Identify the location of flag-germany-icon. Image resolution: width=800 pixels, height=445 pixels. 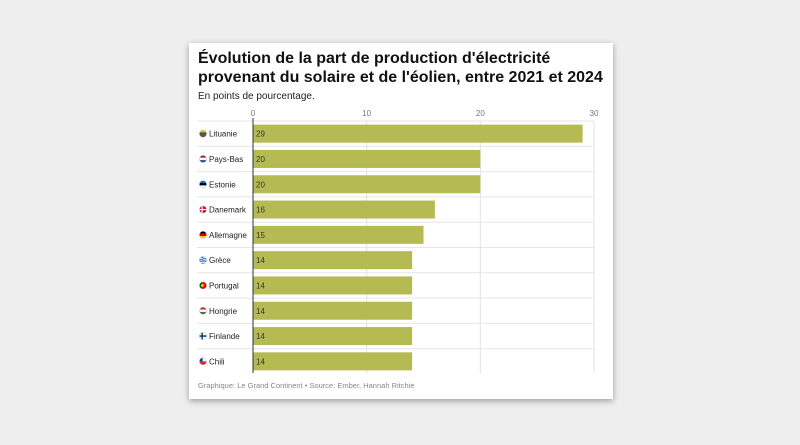
(203, 235).